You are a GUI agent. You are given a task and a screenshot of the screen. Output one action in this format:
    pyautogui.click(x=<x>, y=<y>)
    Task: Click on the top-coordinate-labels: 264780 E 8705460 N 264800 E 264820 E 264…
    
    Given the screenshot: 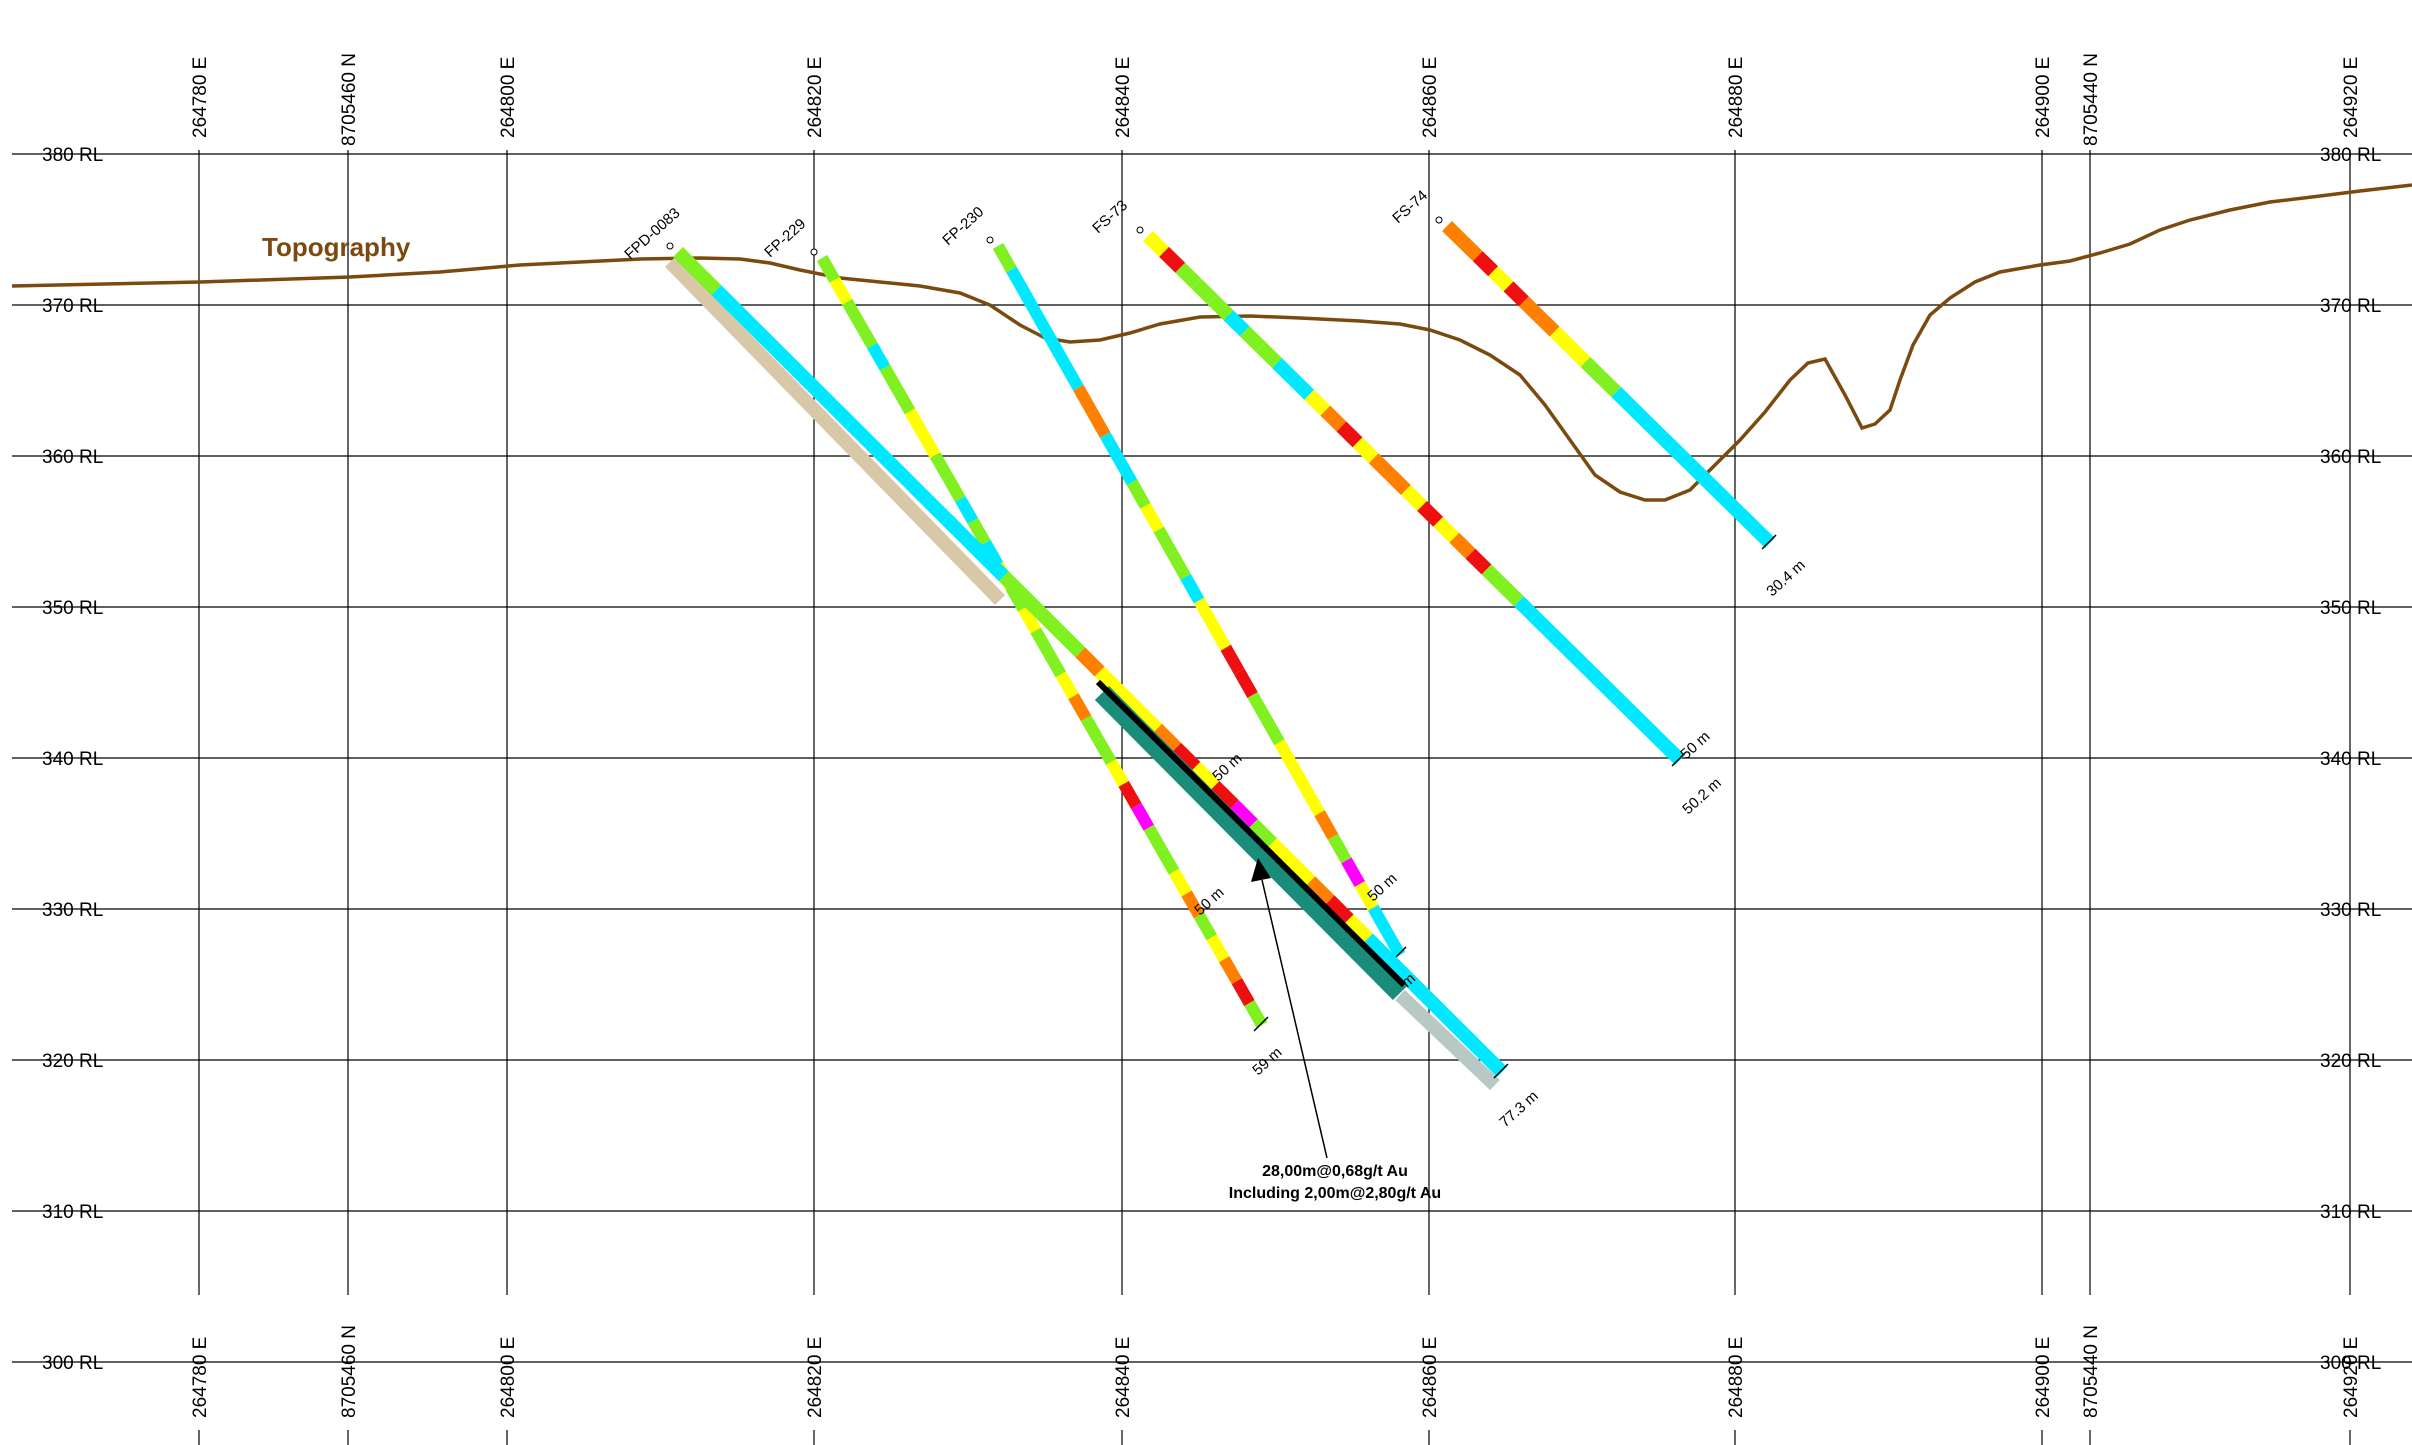 What is the action you would take?
    pyautogui.click(x=1276, y=99)
    